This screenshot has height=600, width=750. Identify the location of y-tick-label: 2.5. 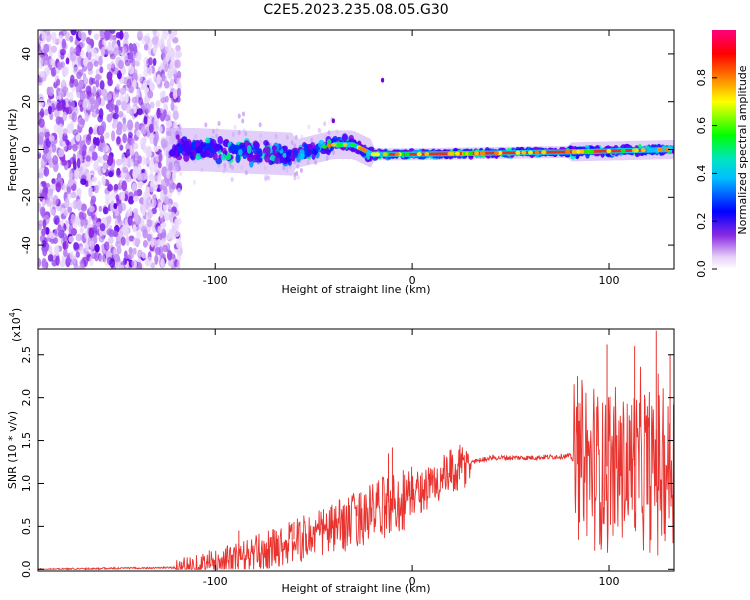
(26, 355).